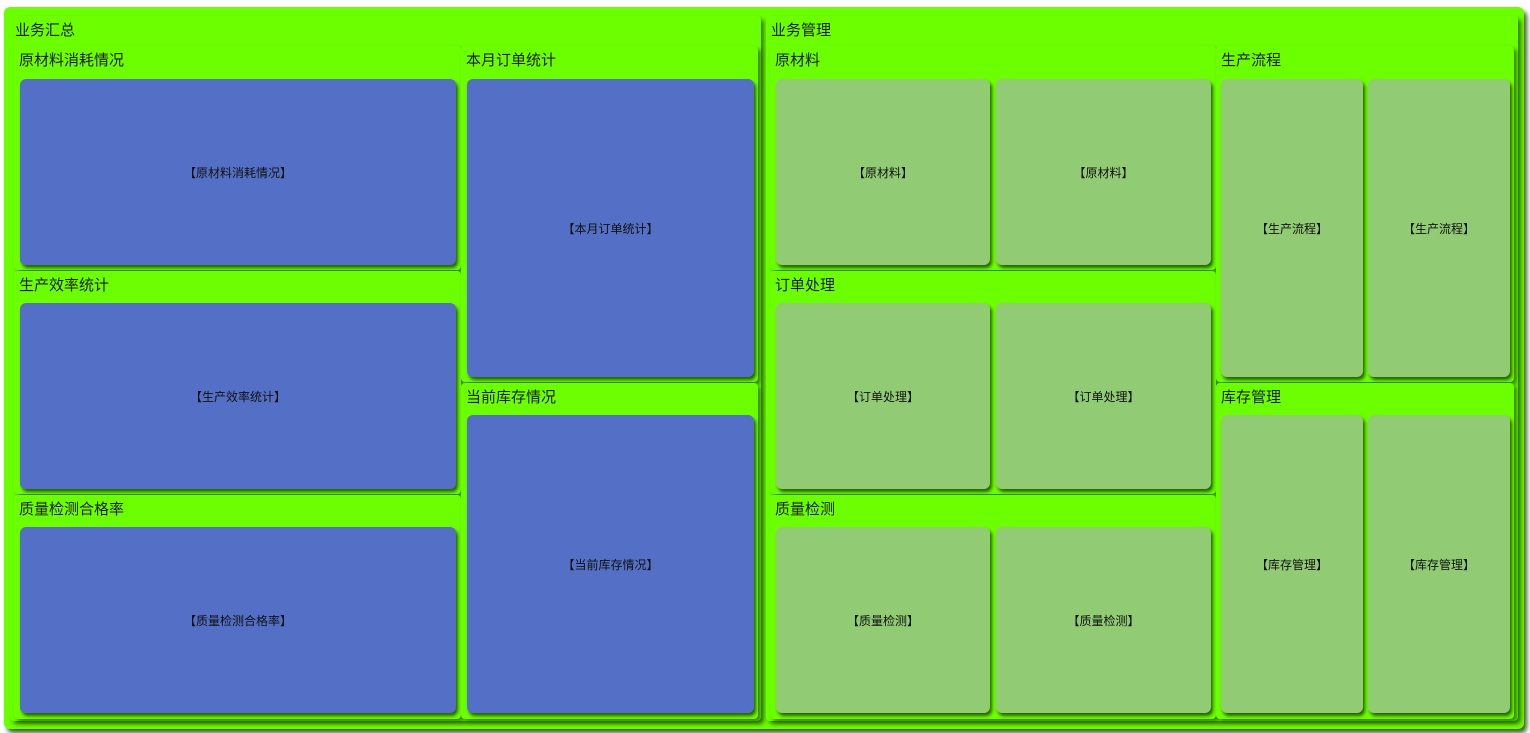 The height and width of the screenshot is (733, 1530). What do you see at coordinates (1103, 396) in the screenshot?
I see `leaf-order-processing-2: 【订单处理】` at bounding box center [1103, 396].